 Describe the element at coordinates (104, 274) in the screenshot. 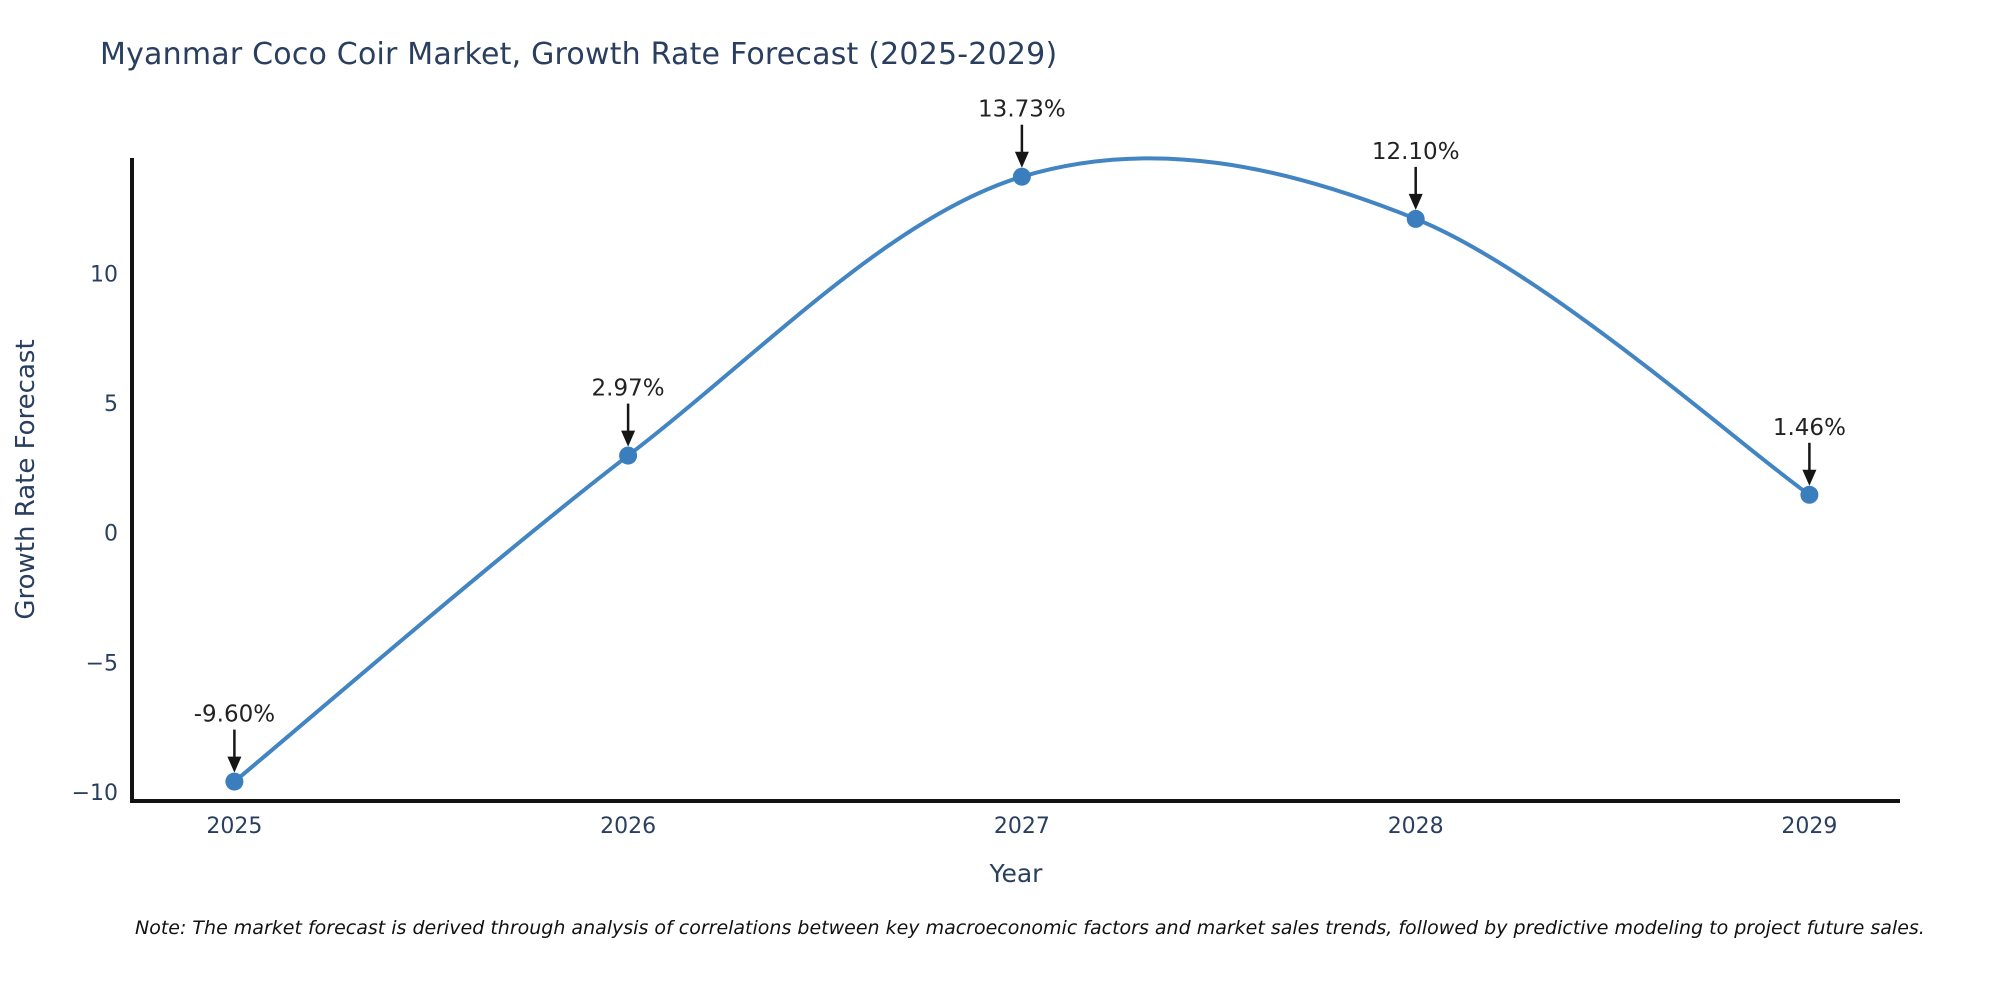

I see `y-tick-label: 10` at that location.